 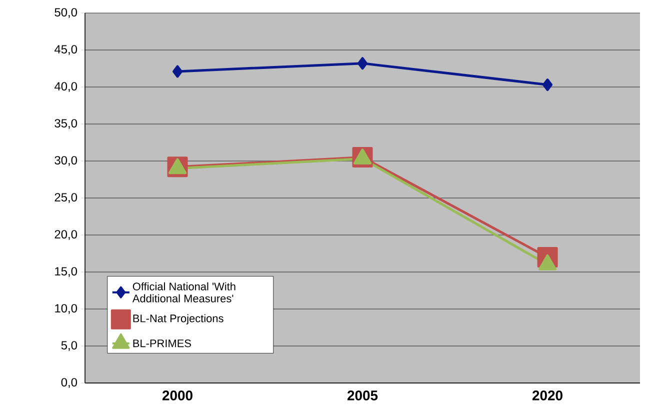 I want to click on y-tick-label: 30,0, so click(x=66, y=161).